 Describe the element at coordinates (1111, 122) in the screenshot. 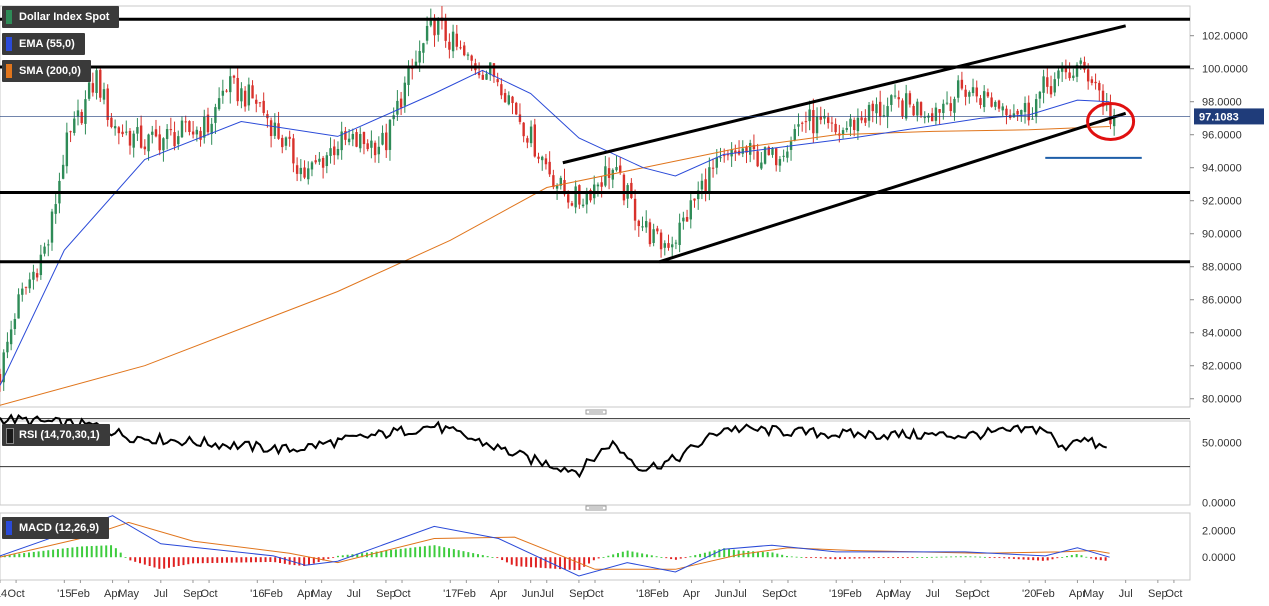

I see `highlight-circle` at that location.